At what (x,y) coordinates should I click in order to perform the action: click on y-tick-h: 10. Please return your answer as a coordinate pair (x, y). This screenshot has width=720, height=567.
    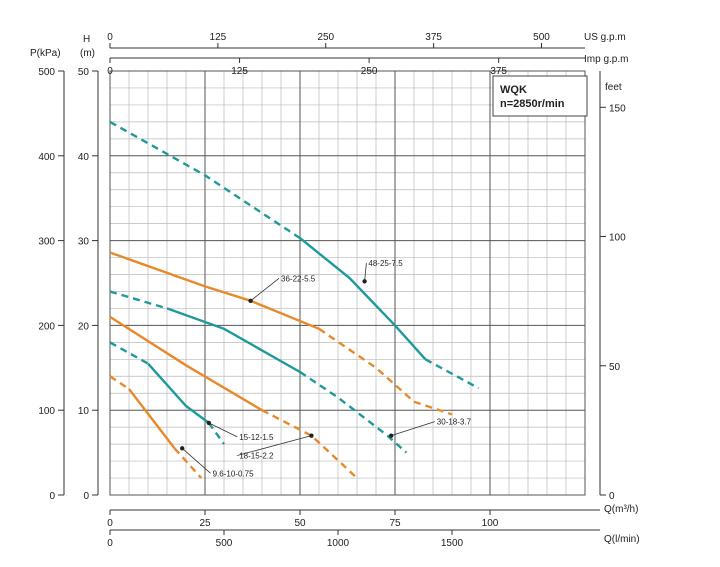
    Looking at the image, I should click on (84, 411).